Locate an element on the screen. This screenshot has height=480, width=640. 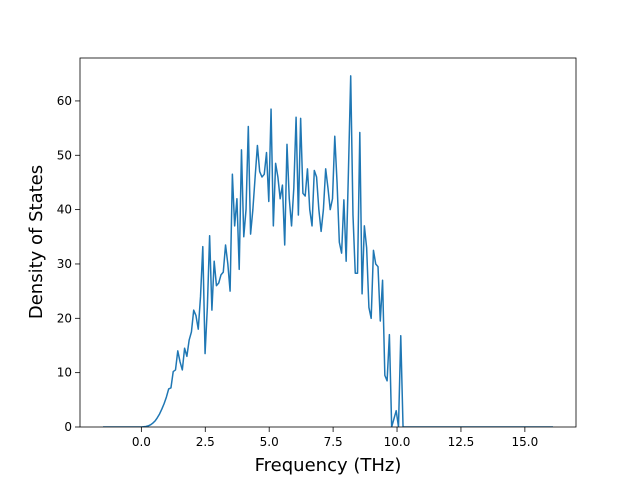
x-tick-label: 10.0 is located at coordinates (397, 442).